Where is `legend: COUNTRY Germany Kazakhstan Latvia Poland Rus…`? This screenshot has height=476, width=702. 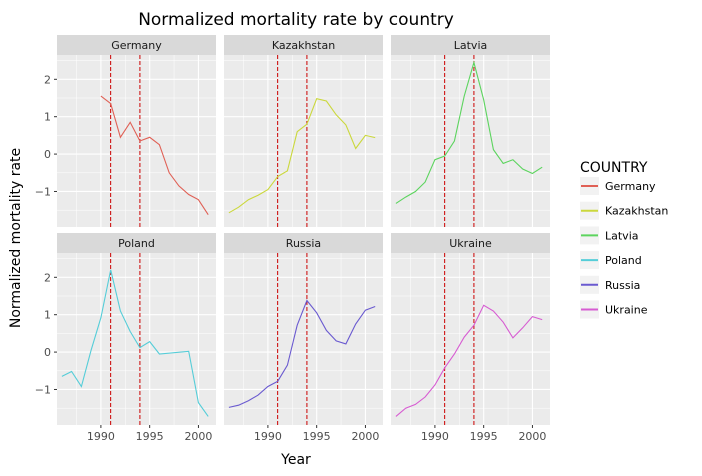
legend: COUNTRY Germany Kazakhstan Latvia Poland Rus… is located at coordinates (624, 239).